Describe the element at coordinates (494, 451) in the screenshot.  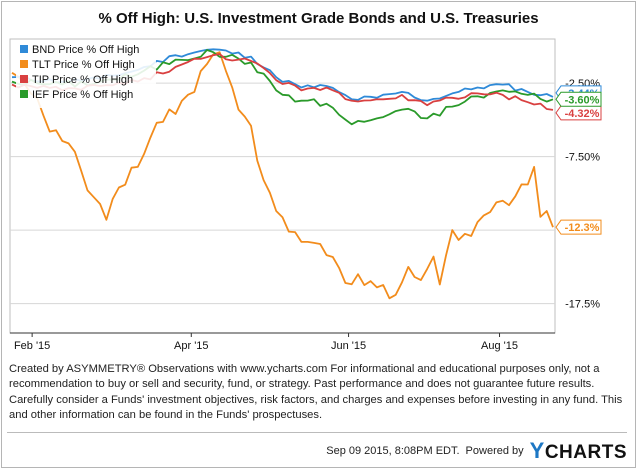
I see `footer-powered-by: Powered by` at that location.